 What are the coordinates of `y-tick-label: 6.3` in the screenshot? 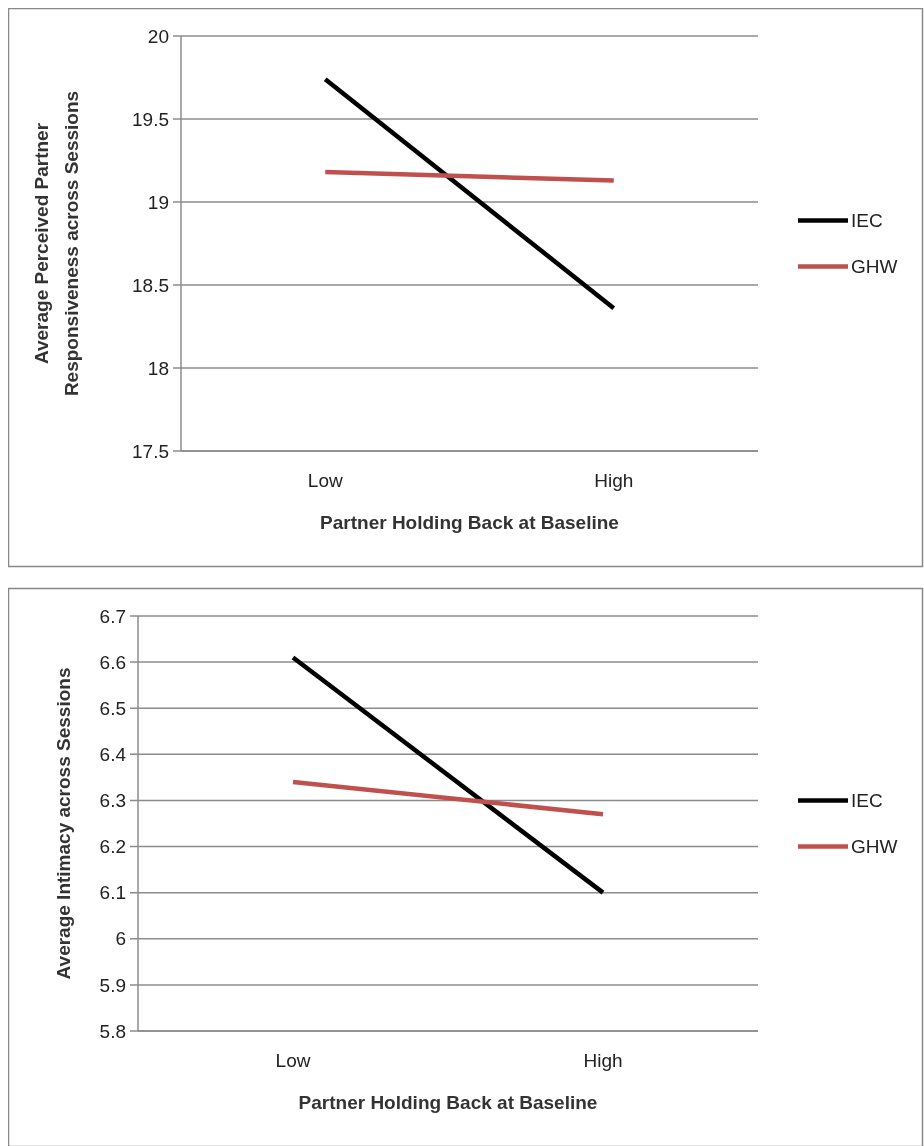 It's located at (112, 801).